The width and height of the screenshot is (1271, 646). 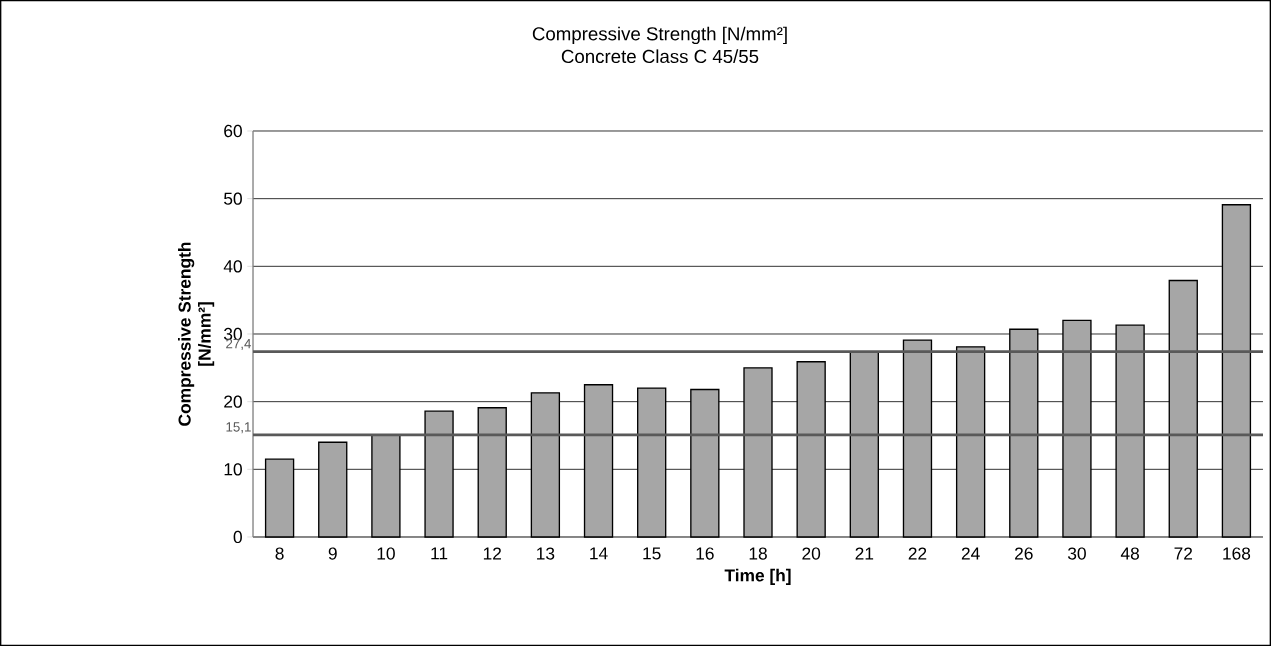 What do you see at coordinates (492, 553) in the screenshot?
I see `x-tick-label: 12` at bounding box center [492, 553].